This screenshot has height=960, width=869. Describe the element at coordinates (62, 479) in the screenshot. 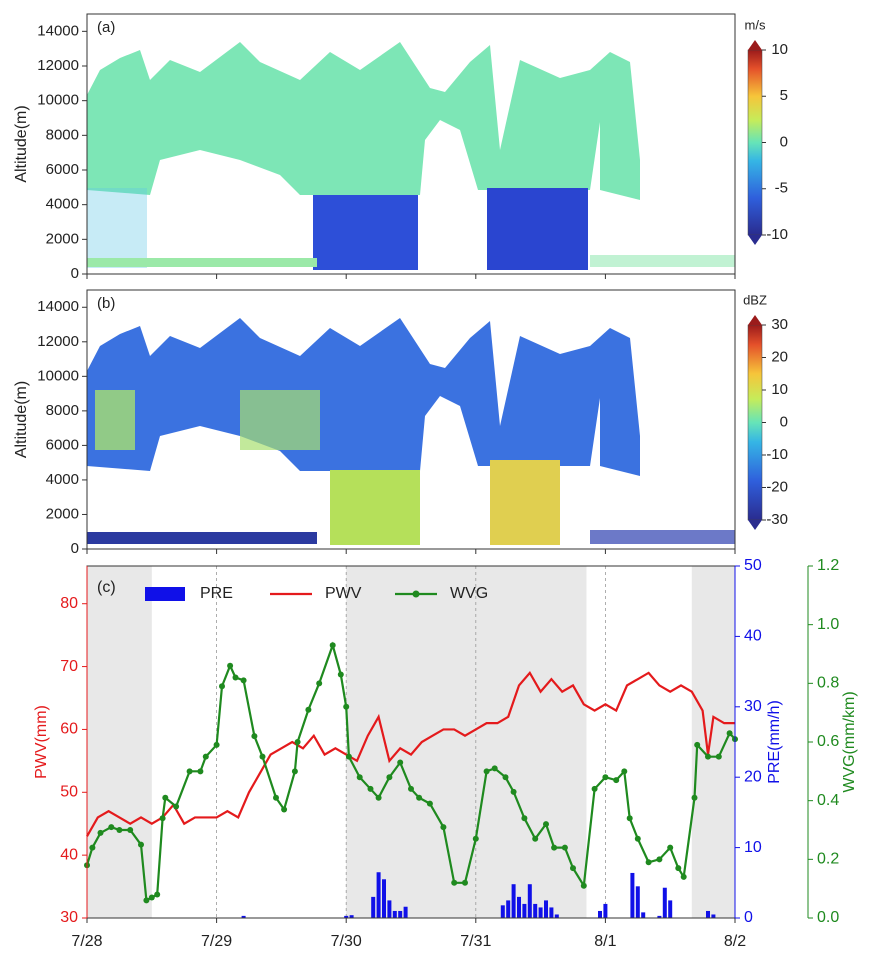

I see `y-tick-label: 4000` at that location.